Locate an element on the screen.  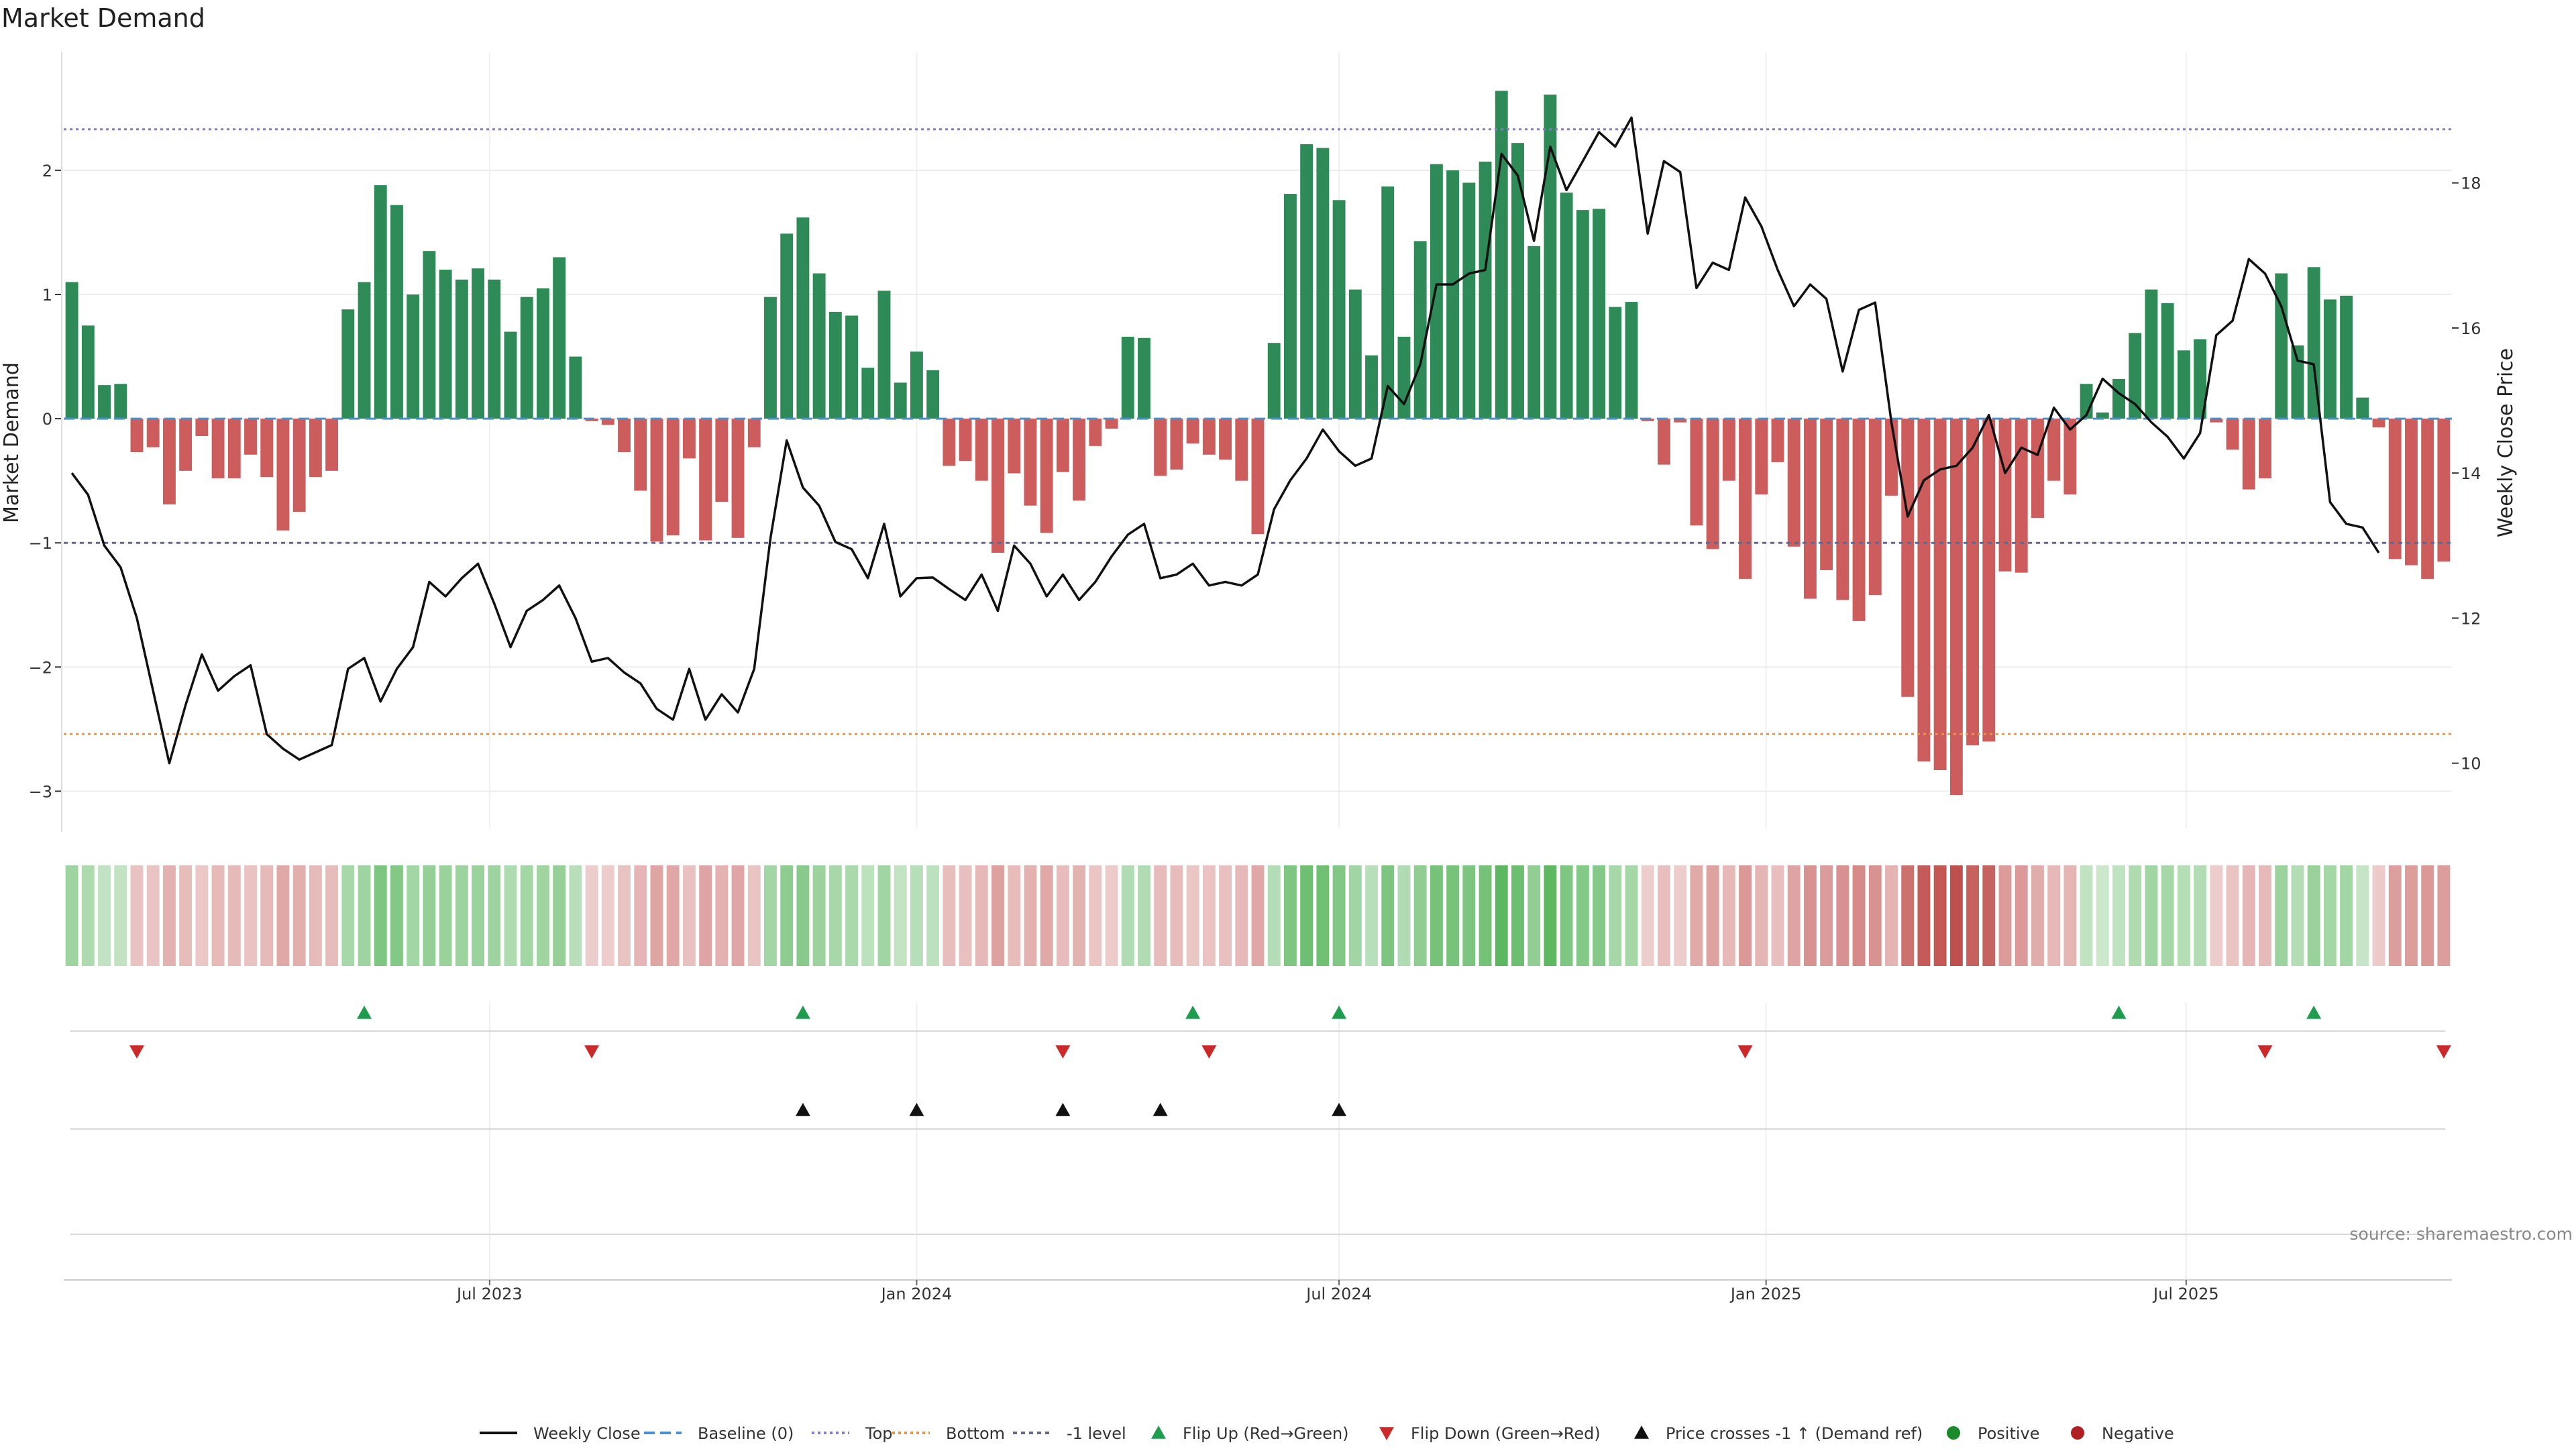
legend-weekly-close: Weekly Close is located at coordinates (560, 1433).